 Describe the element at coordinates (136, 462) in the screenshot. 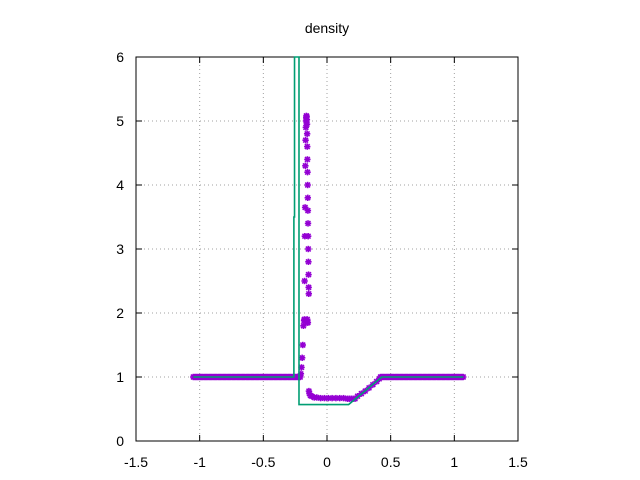

I see `x-tick-label: -1.5` at that location.